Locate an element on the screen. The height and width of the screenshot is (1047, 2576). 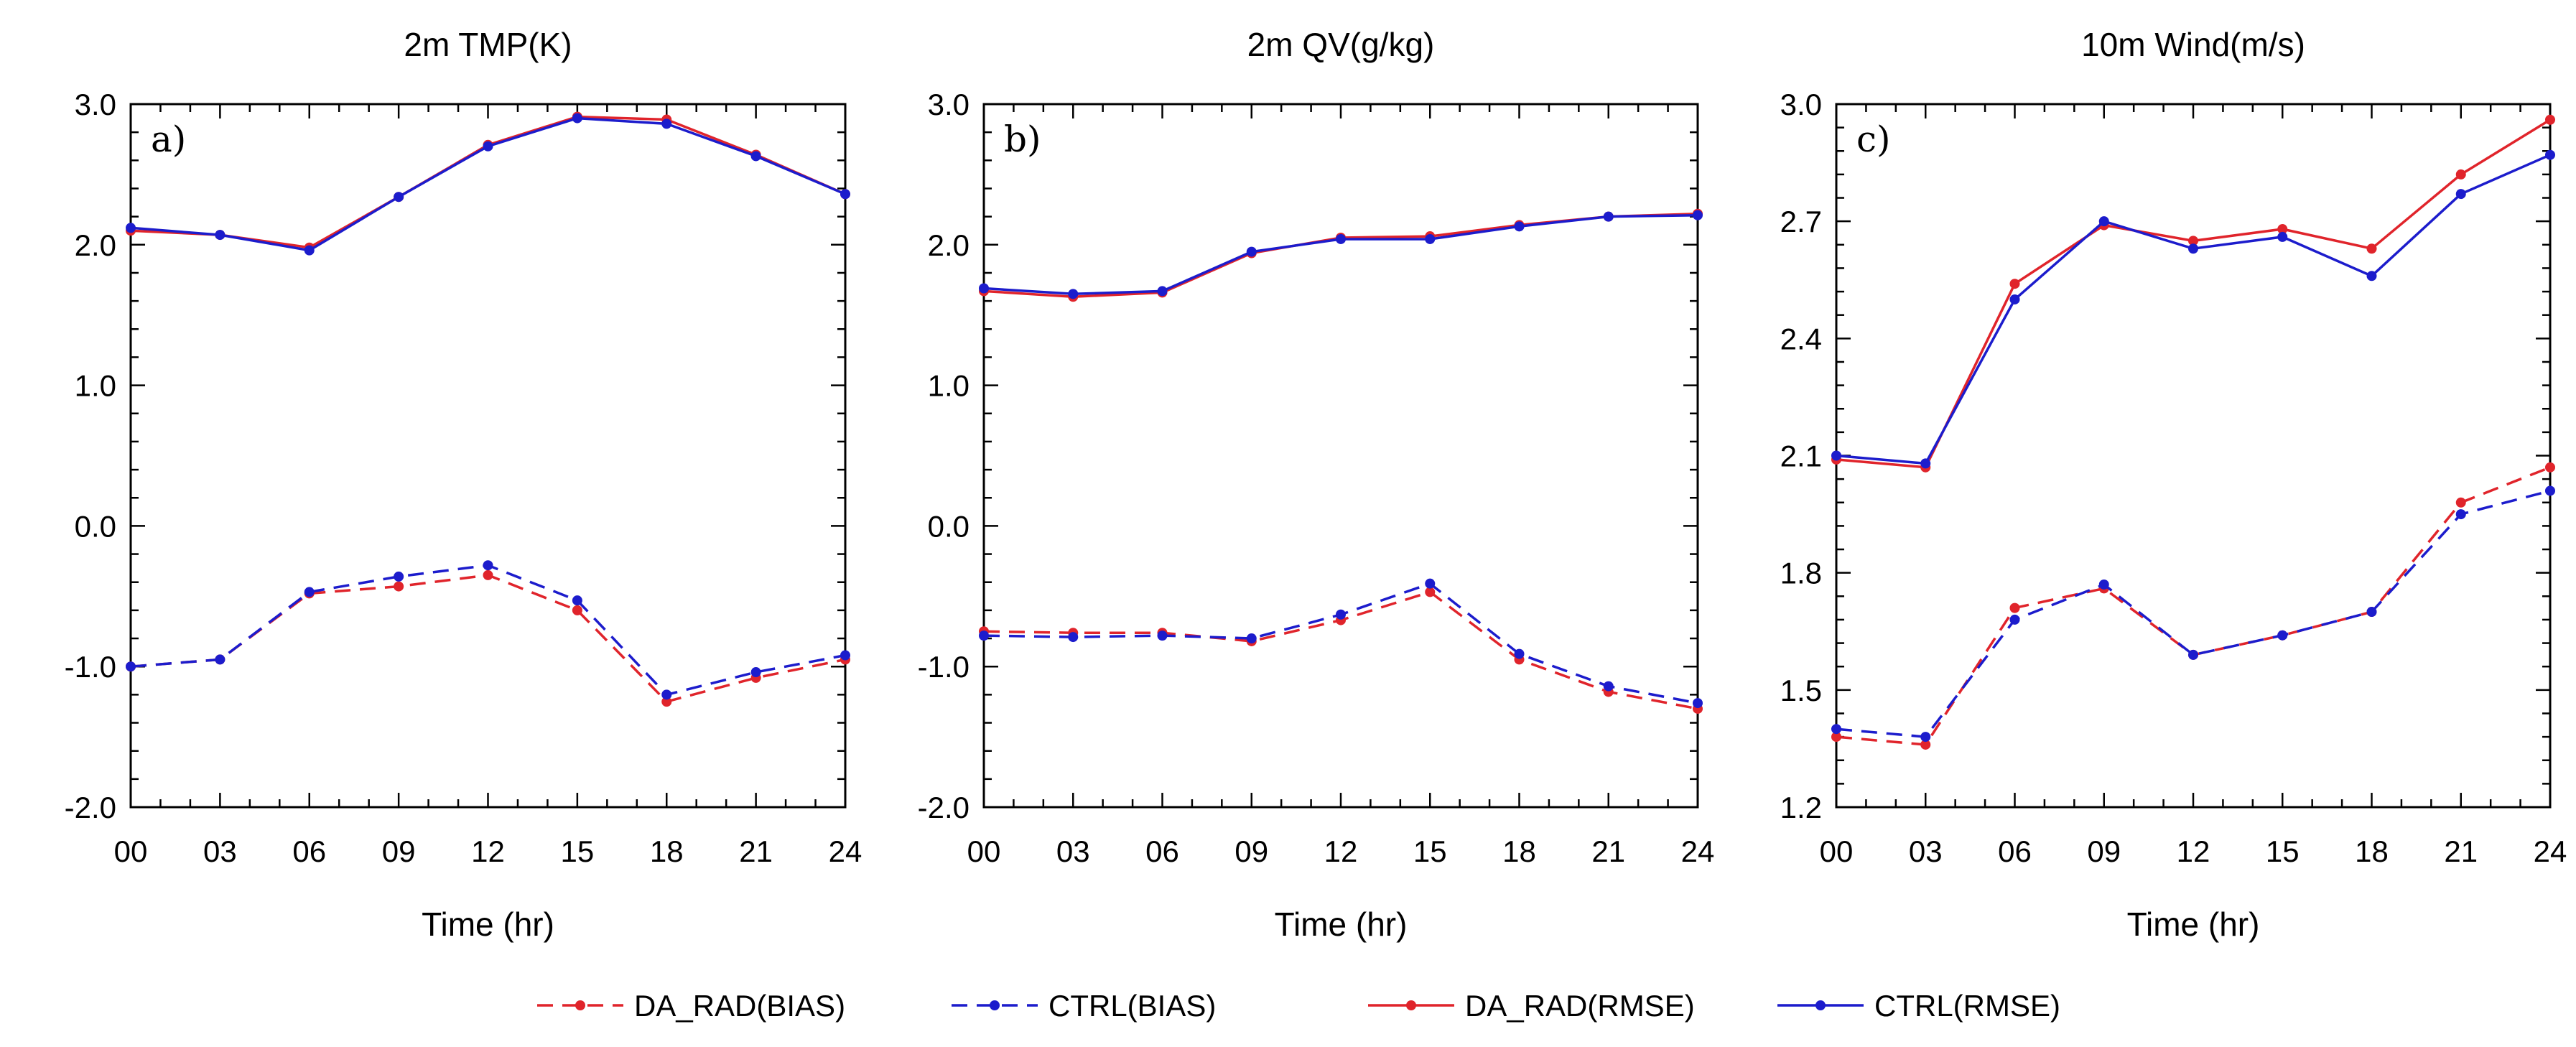
panel-c-y-tick-label: 2.4 is located at coordinates (1801, 339).